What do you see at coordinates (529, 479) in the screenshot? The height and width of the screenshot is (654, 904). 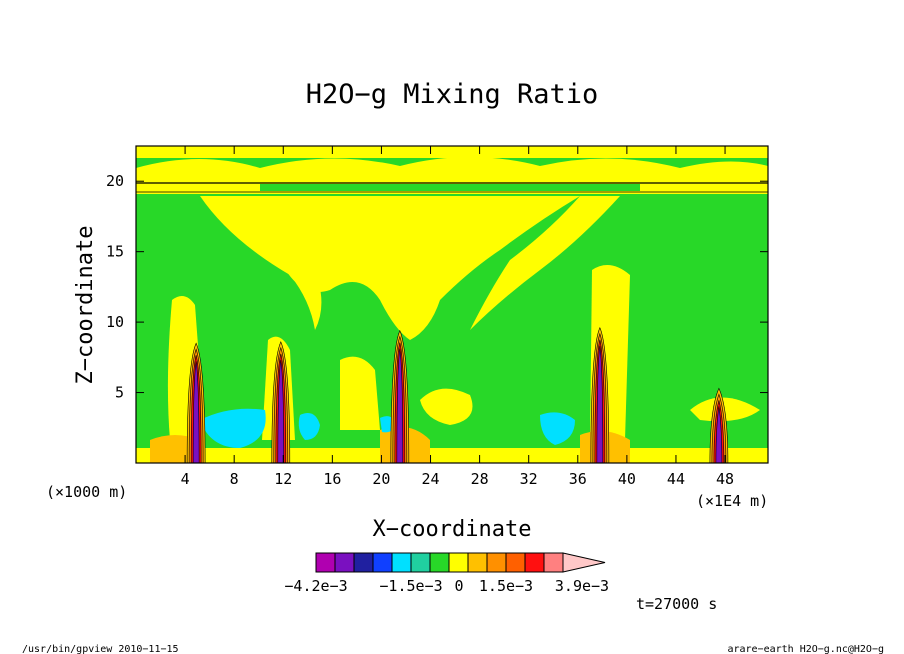 I see `x-tick-label: 32` at bounding box center [529, 479].